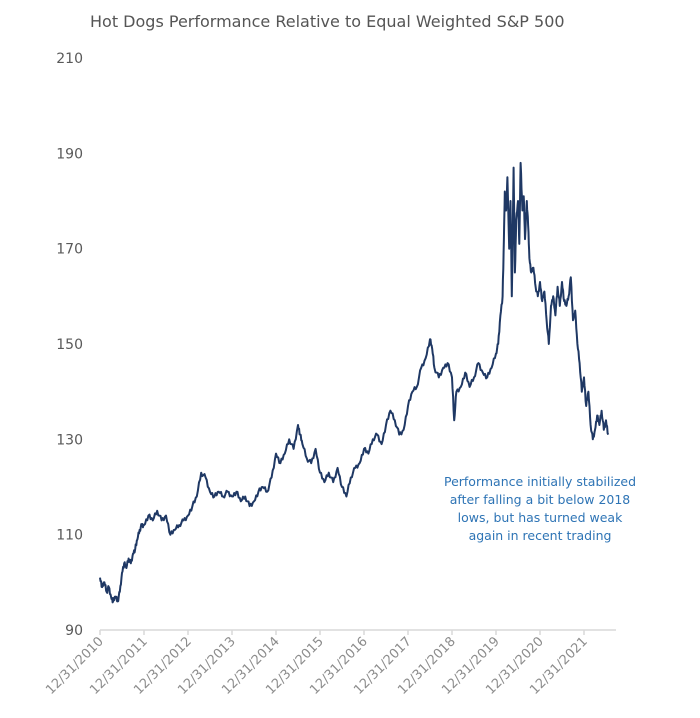 This screenshot has height=718, width=700. I want to click on y-tick-label: 150, so click(69, 345).